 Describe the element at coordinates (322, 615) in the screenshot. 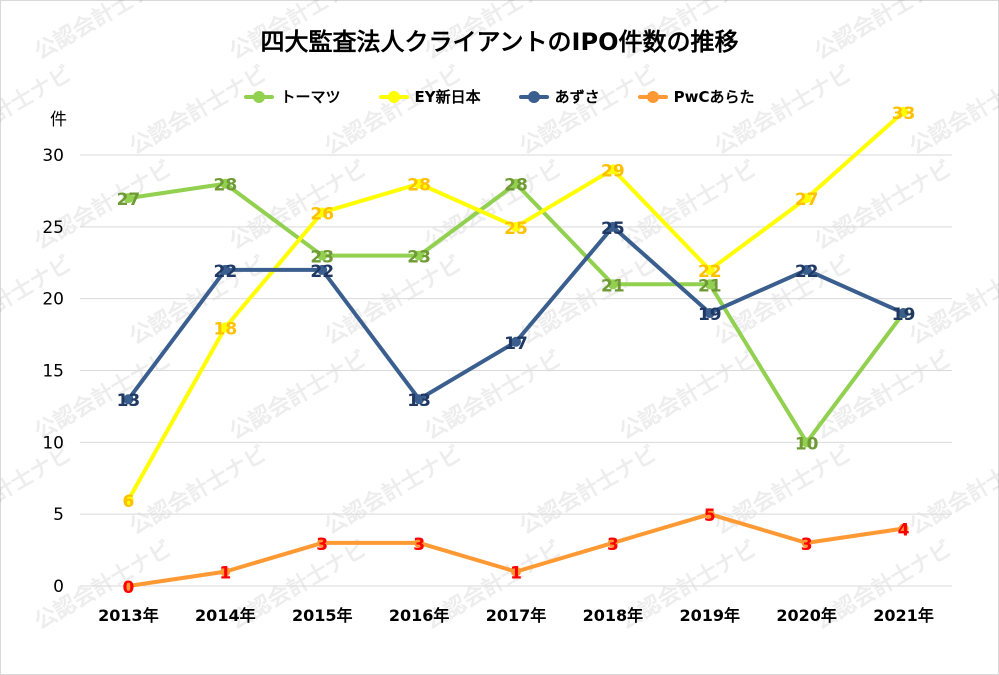

I see `x-tick-label: 2015年` at that location.